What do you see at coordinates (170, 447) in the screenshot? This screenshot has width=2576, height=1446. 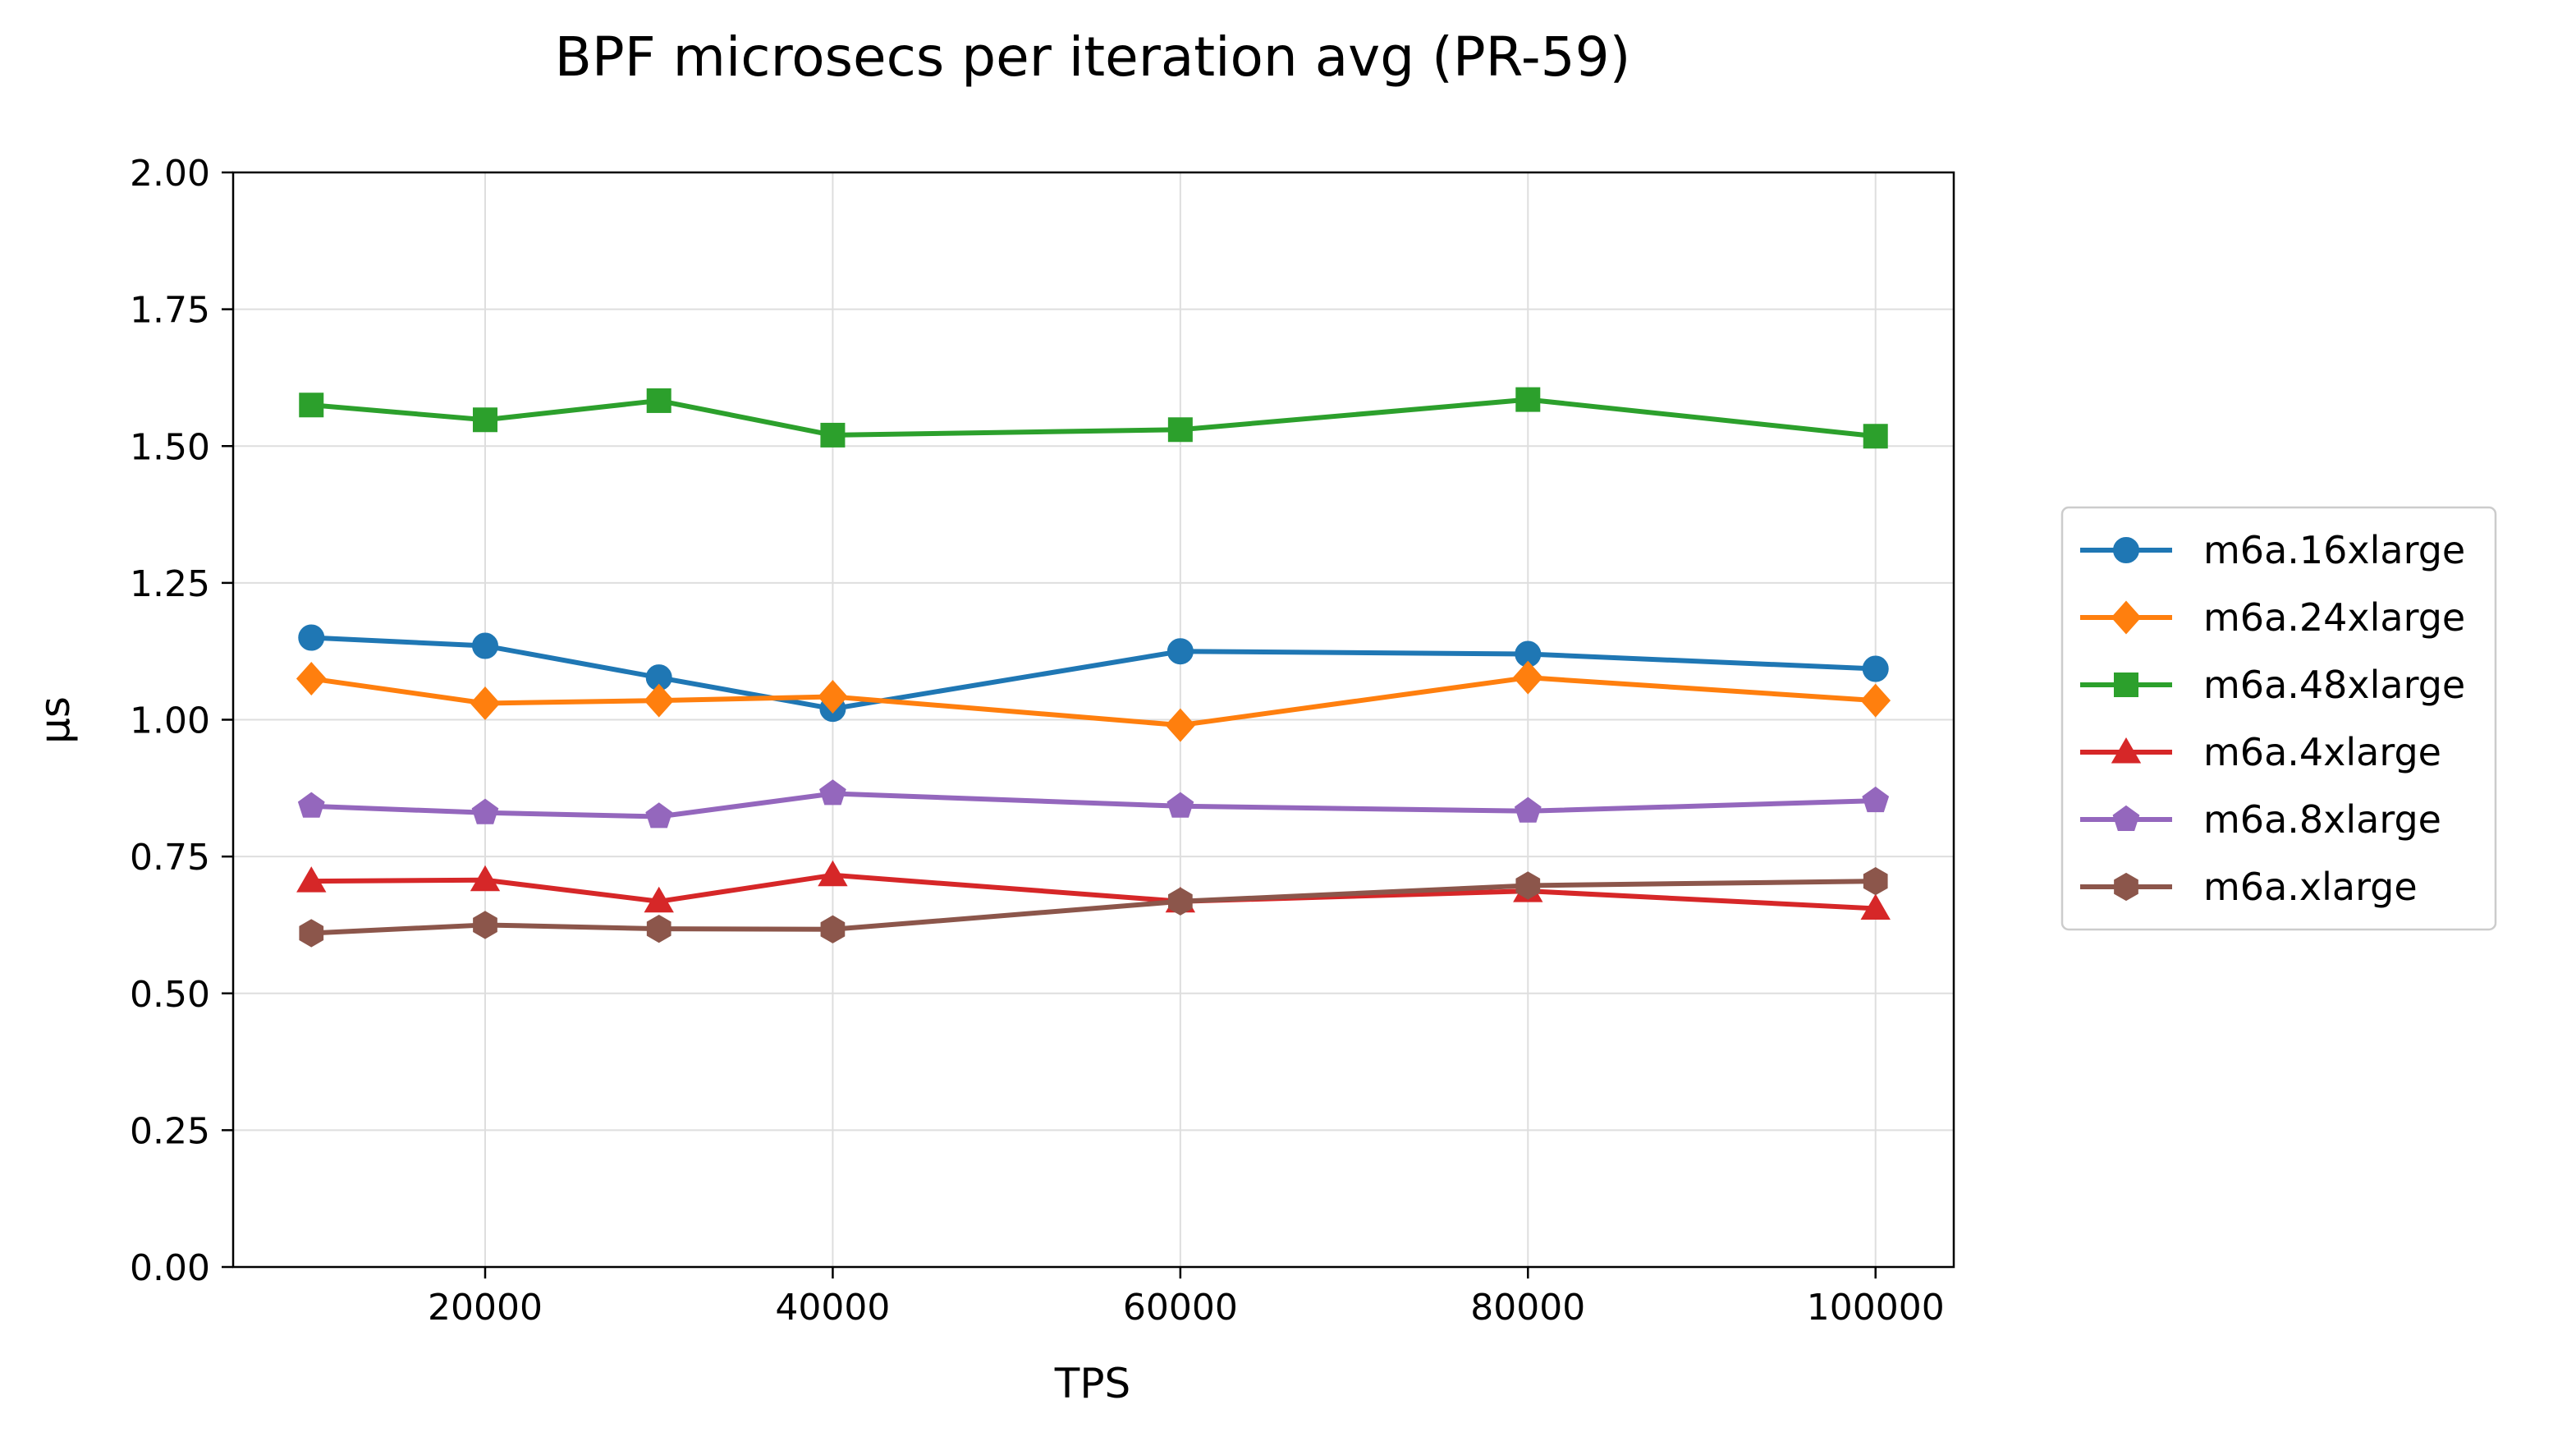 I see `y-tick-label: 1.50` at bounding box center [170, 447].